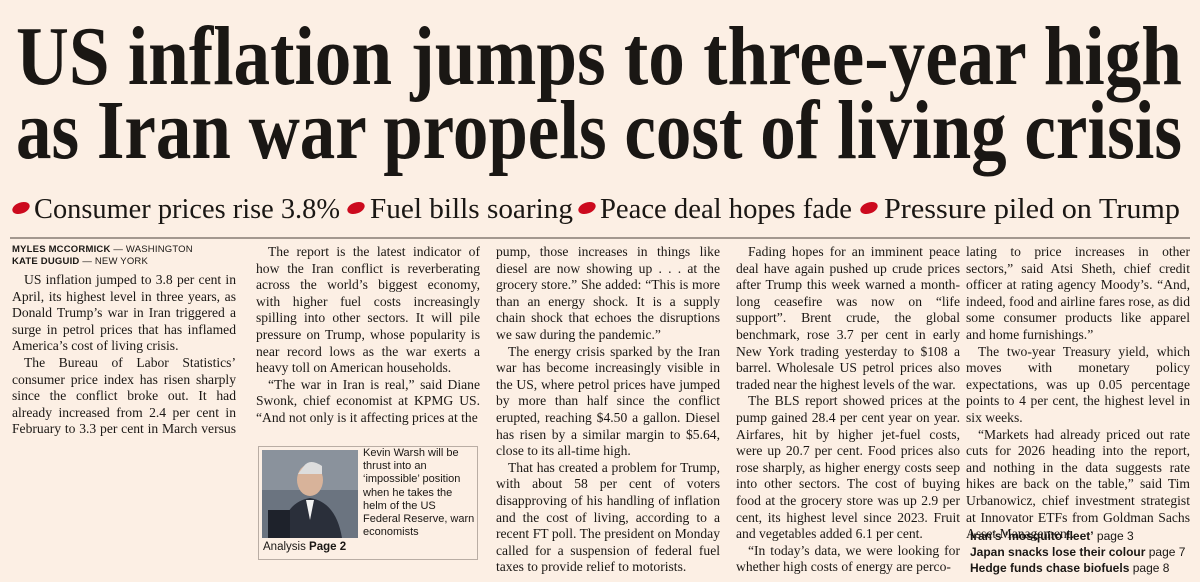  What do you see at coordinates (1167, 552) in the screenshot?
I see `teaser-page: page 7` at bounding box center [1167, 552].